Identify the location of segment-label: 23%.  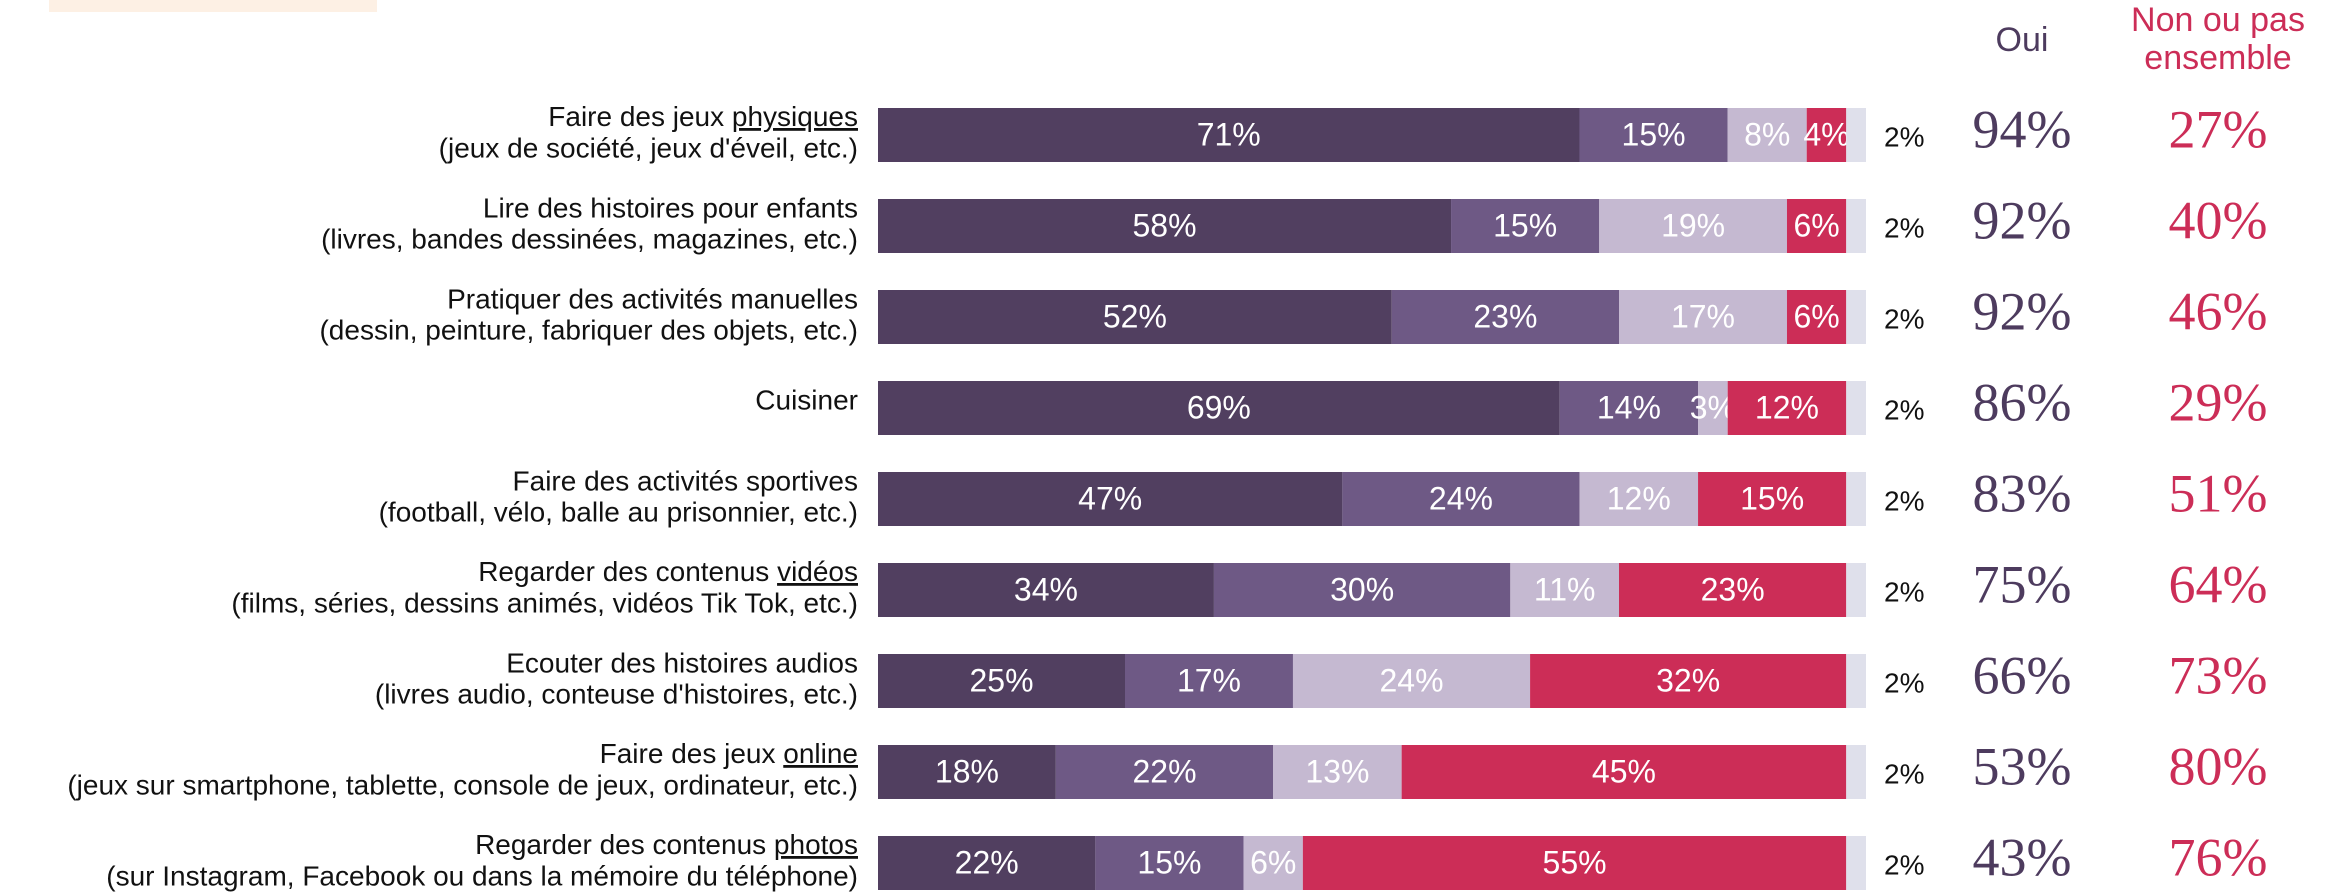
(1733, 589).